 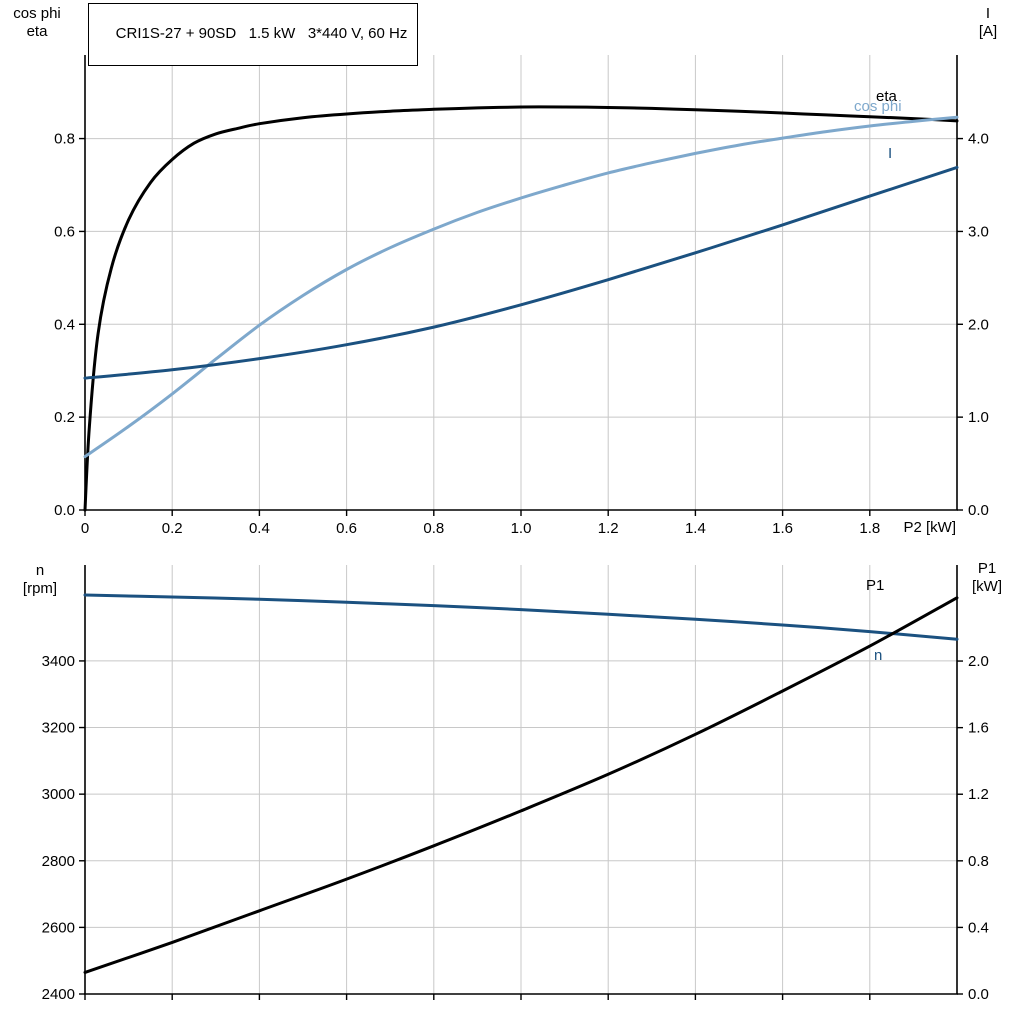 What do you see at coordinates (58, 861) in the screenshot?
I see `svg-text: 2800` at bounding box center [58, 861].